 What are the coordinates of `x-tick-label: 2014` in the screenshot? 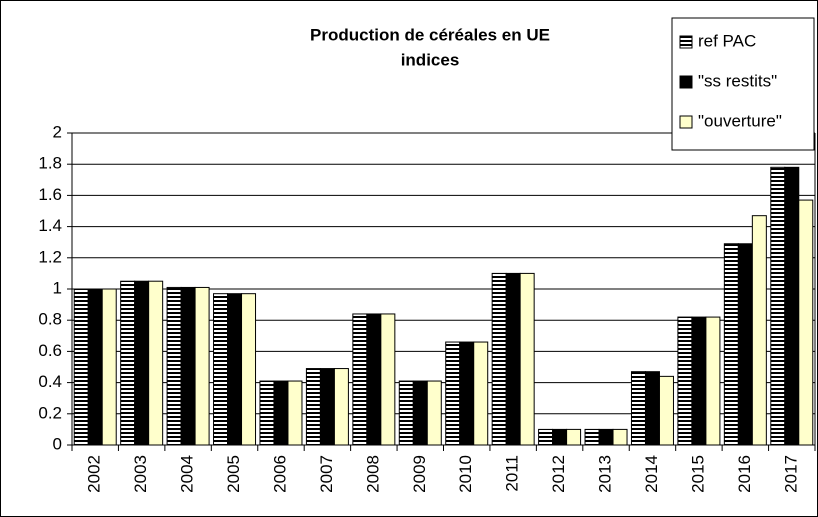 It's located at (651, 474).